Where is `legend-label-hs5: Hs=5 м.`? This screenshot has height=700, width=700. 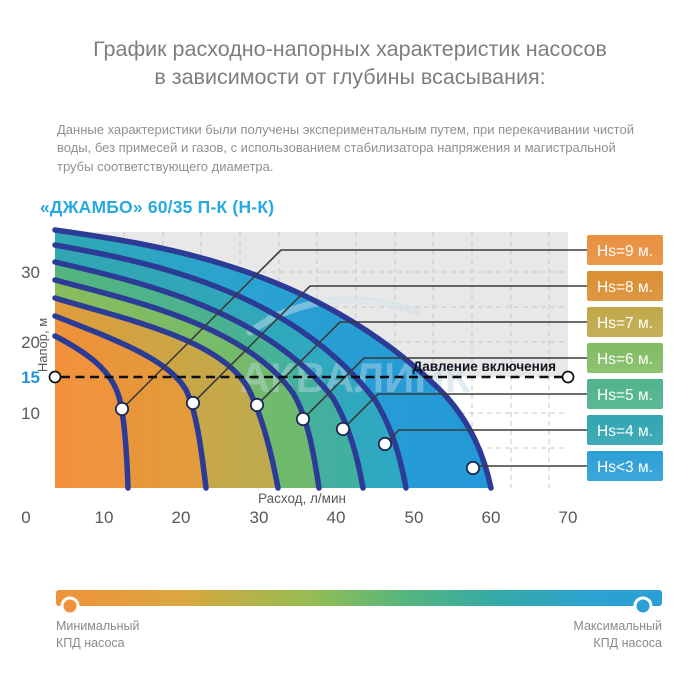 legend-label-hs5: Hs=5 м. is located at coordinates (625, 395).